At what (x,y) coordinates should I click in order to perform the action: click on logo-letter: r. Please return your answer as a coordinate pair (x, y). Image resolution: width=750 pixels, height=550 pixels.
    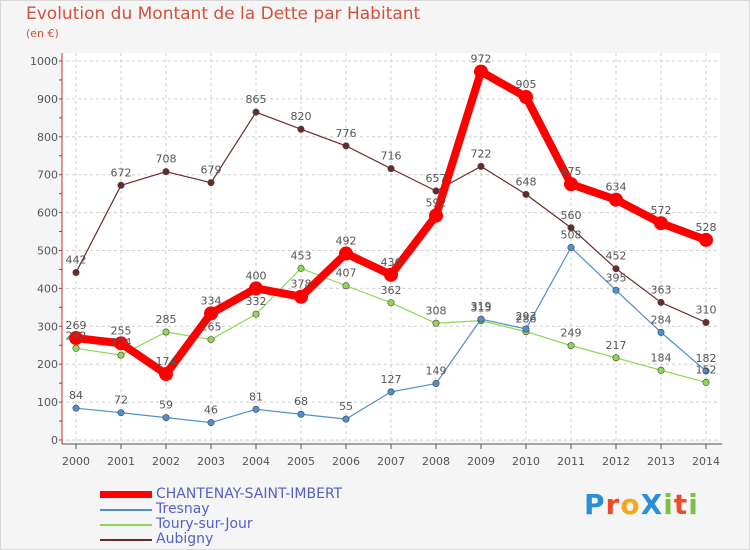
    Looking at the image, I should click on (613, 504).